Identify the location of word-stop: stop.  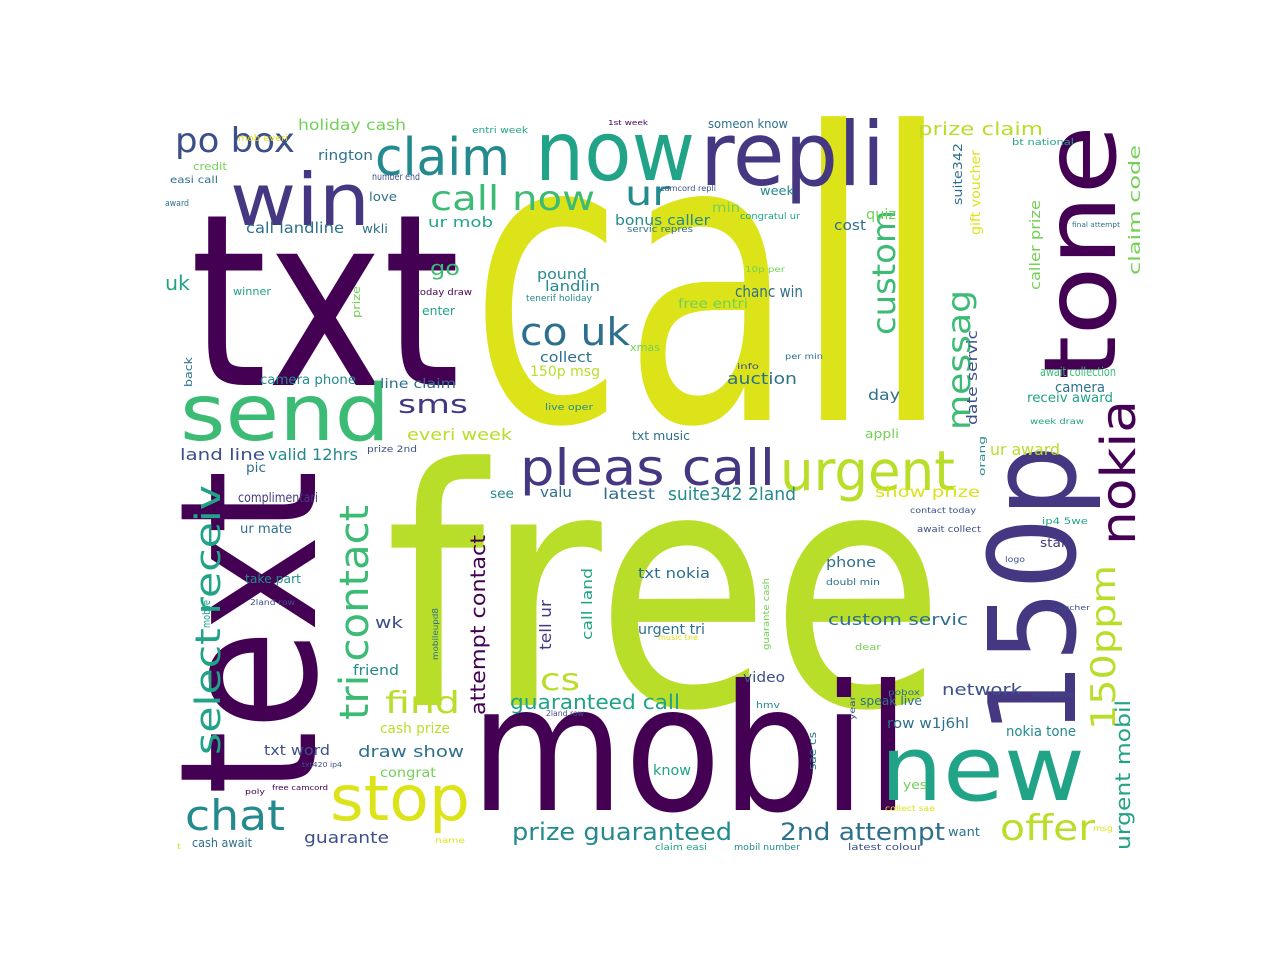
(400, 798).